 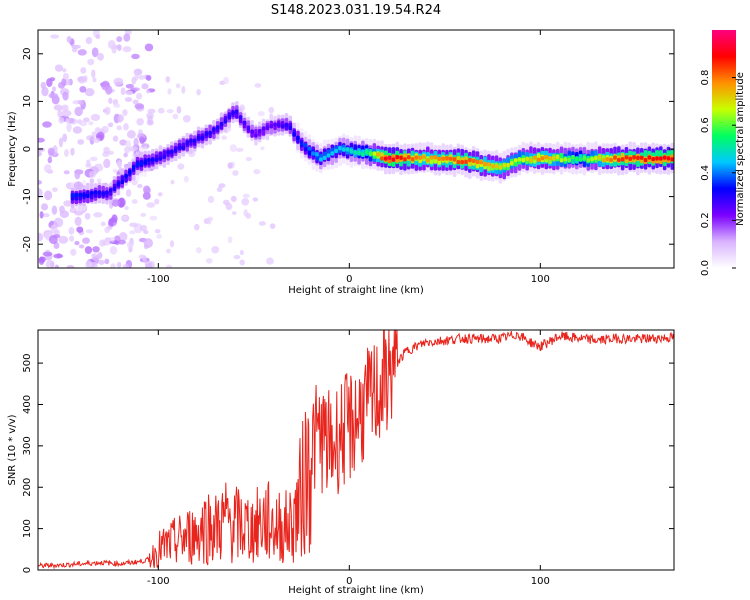 I want to click on snr-y-tick-label: 300, so click(x=27, y=445).